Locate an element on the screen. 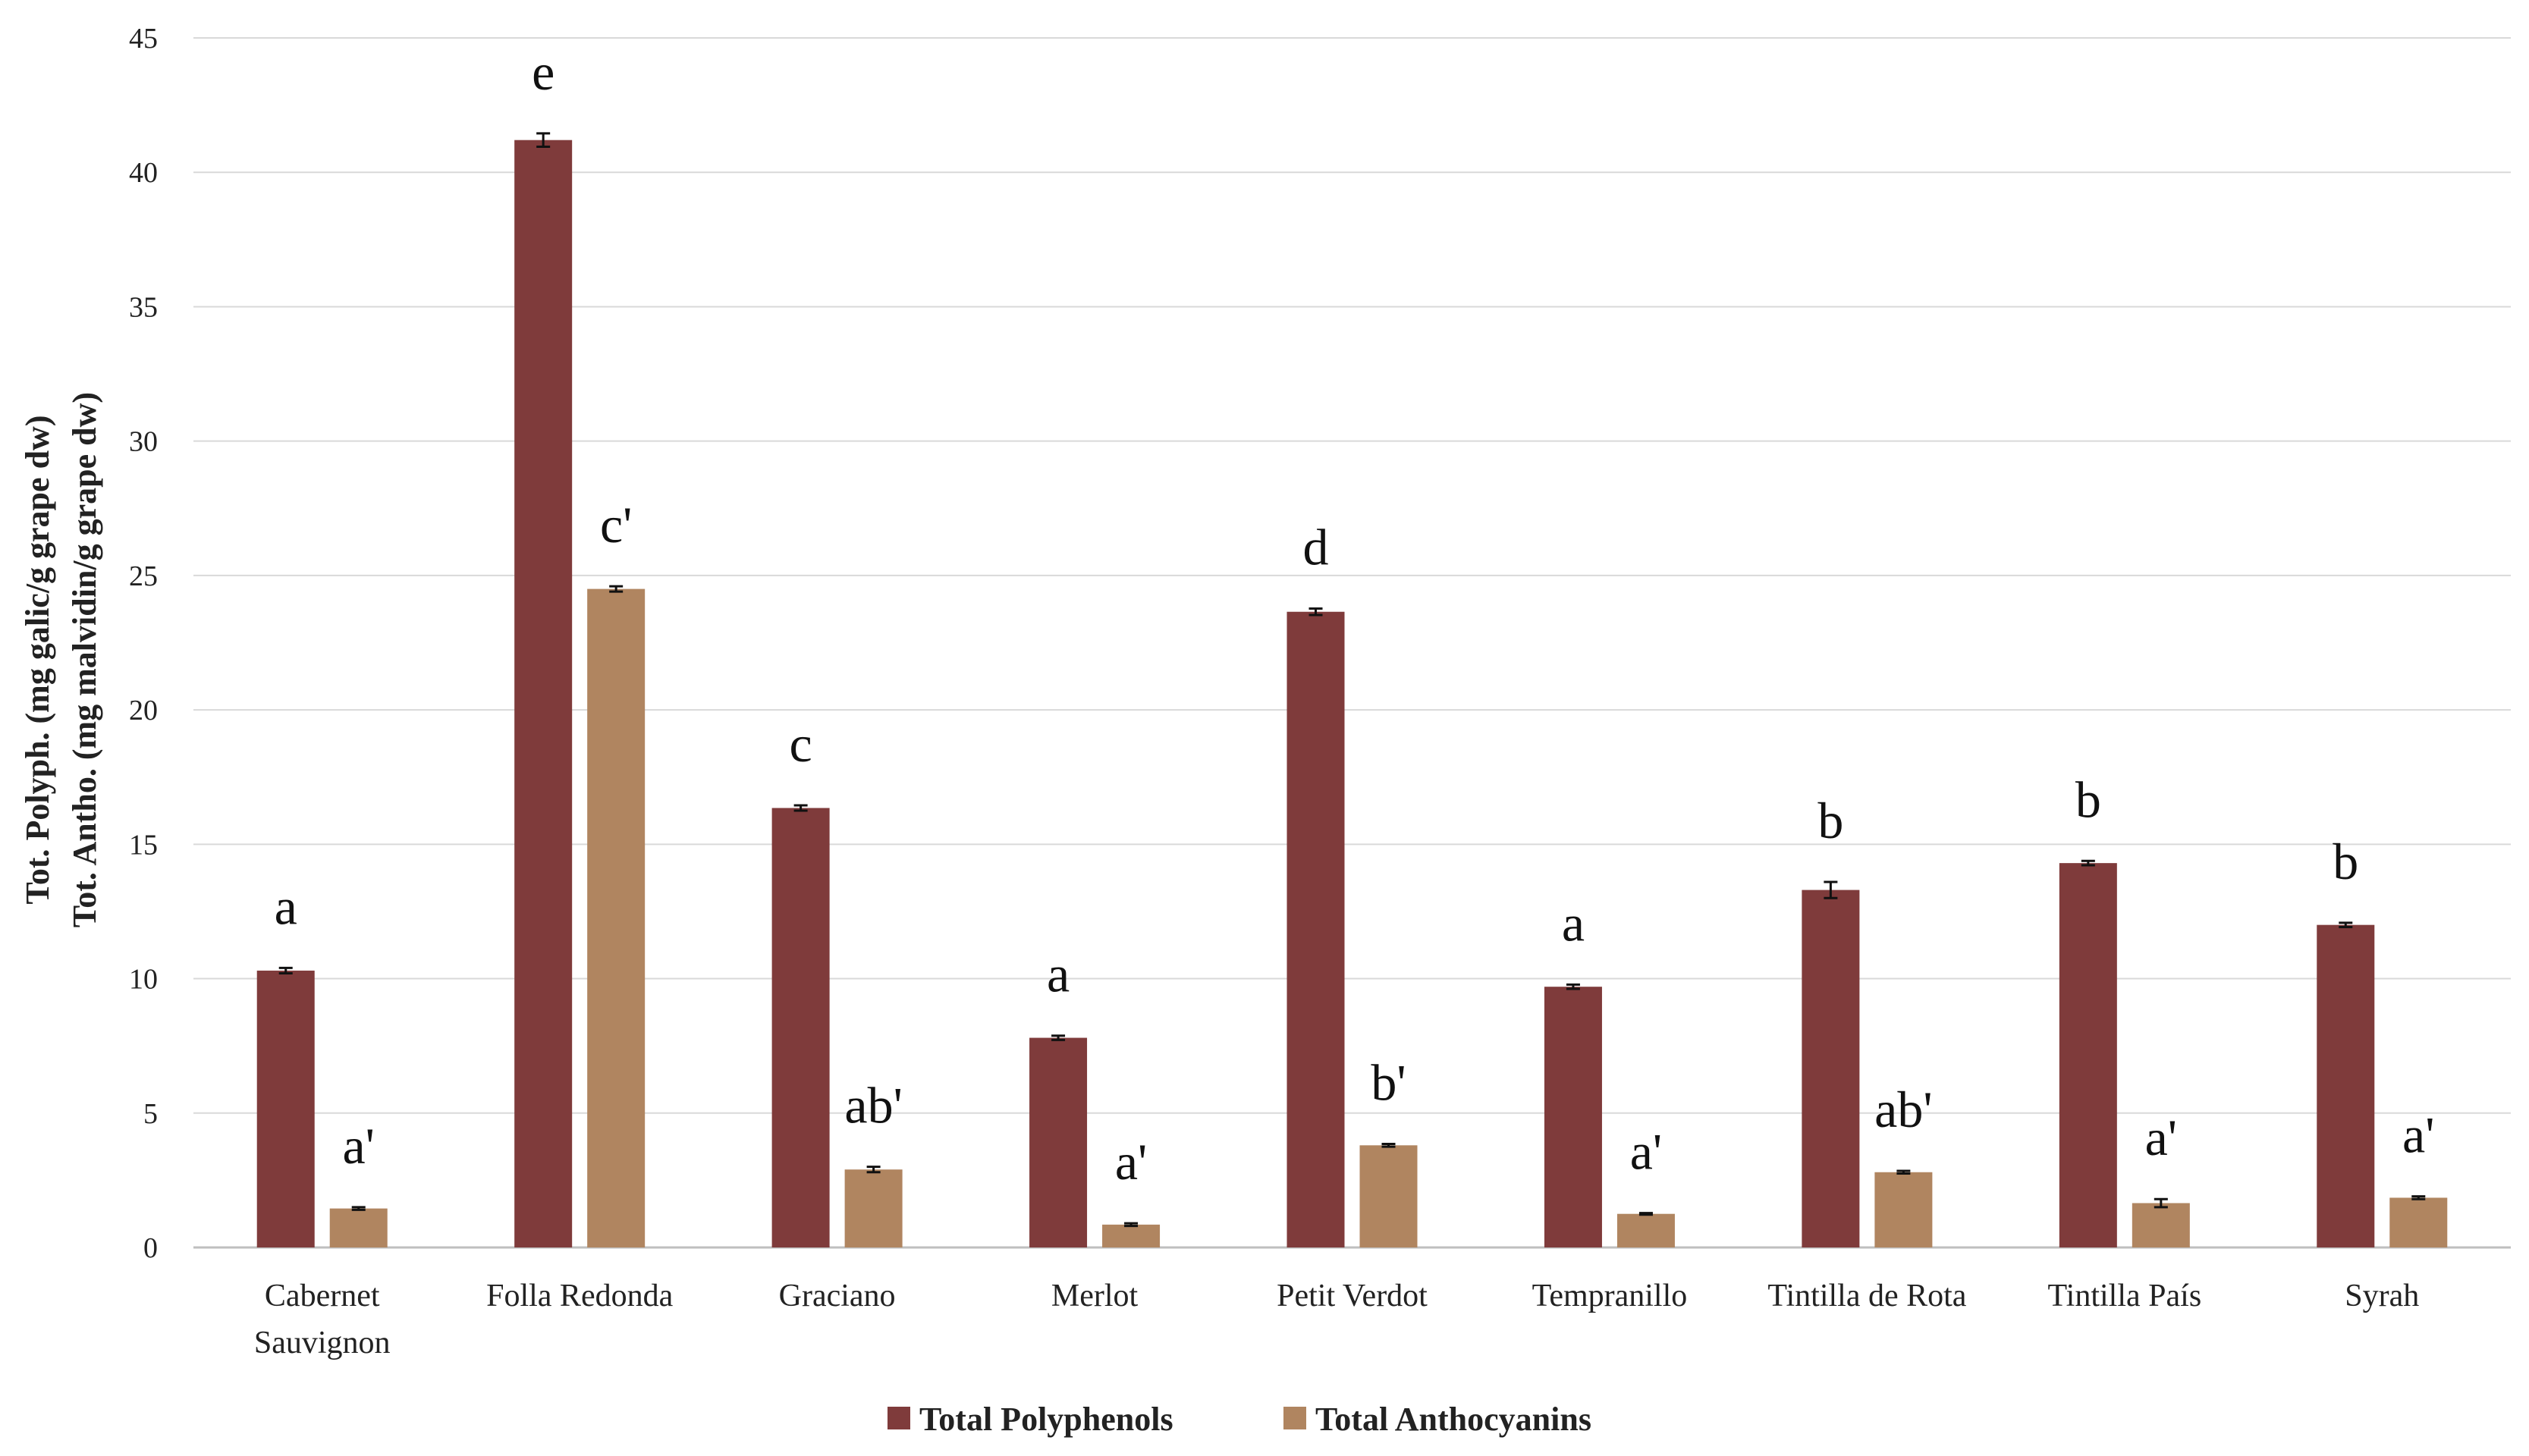  x-category-label: Merlot is located at coordinates (1095, 1296).